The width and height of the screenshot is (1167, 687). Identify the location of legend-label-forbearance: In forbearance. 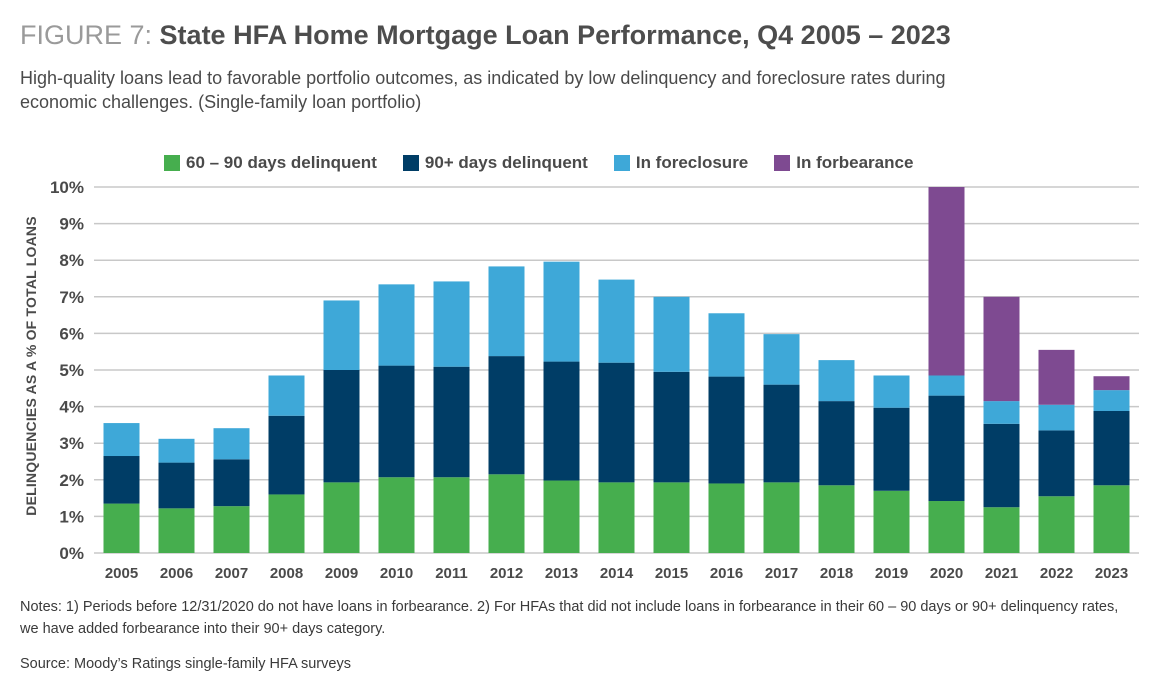
(855, 162).